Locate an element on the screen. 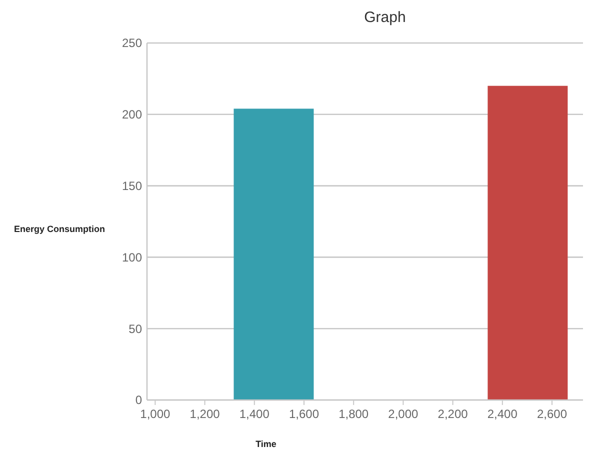 Image resolution: width=589 pixels, height=453 pixels. y-tick-label: 250 is located at coordinates (132, 43).